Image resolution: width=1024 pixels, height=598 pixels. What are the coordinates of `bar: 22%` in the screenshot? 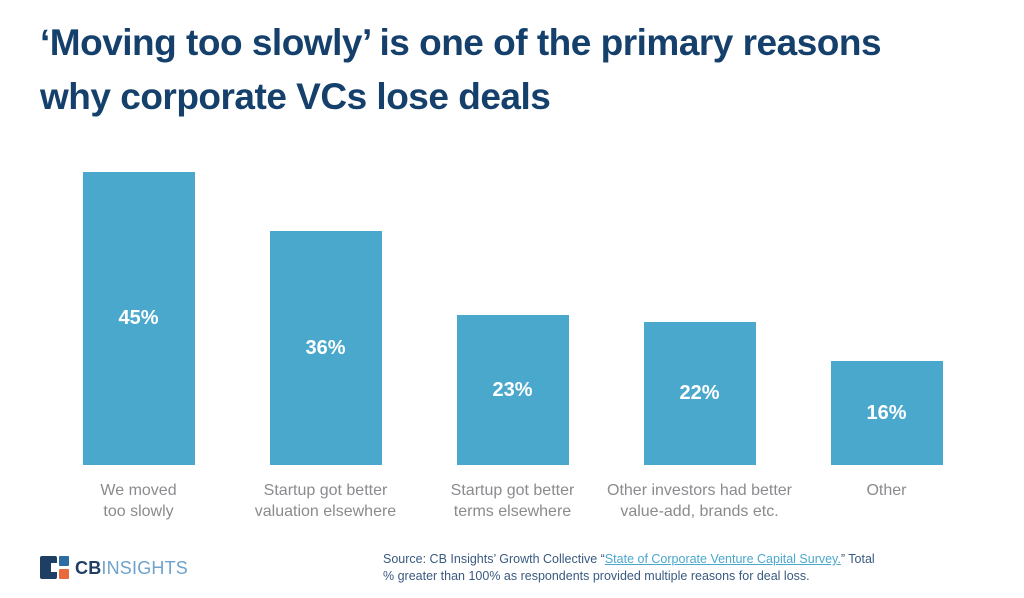 It's located at (699, 393).